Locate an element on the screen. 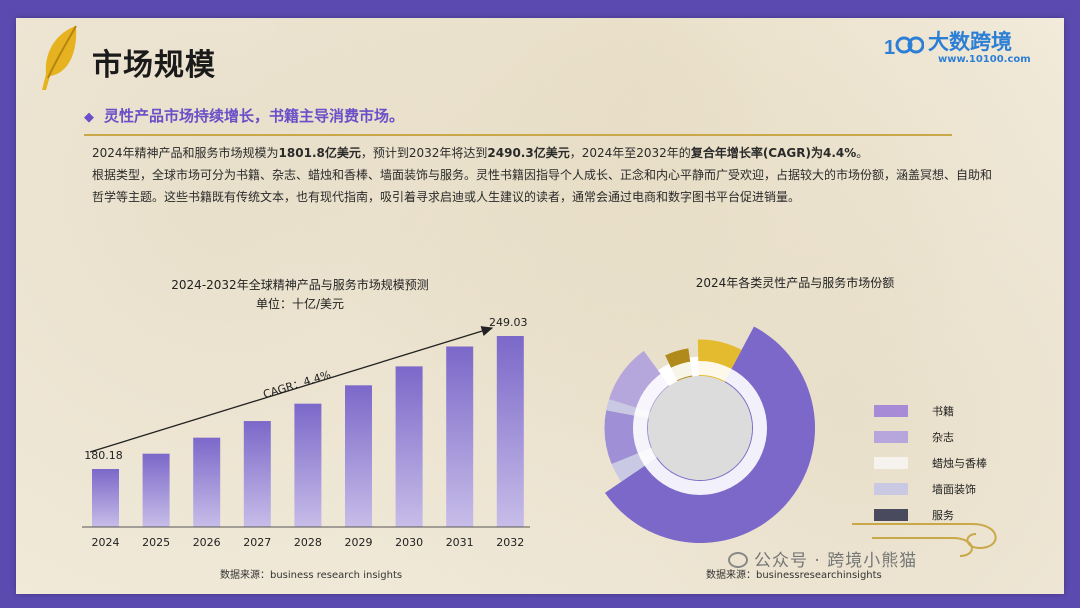 The height and width of the screenshot is (608, 1080). donut-legend: 书籍 杂志 蜡烛与香棒 墙面装饰 服务 is located at coordinates (930, 463).